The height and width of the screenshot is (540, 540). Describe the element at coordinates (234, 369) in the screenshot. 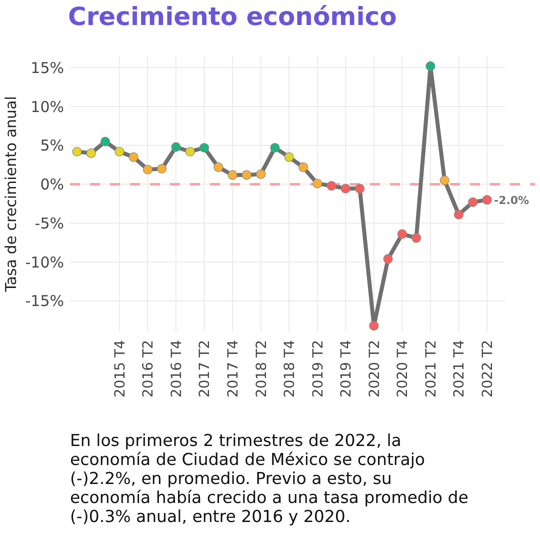

I see `x-tick-label: 2017 T4` at that location.